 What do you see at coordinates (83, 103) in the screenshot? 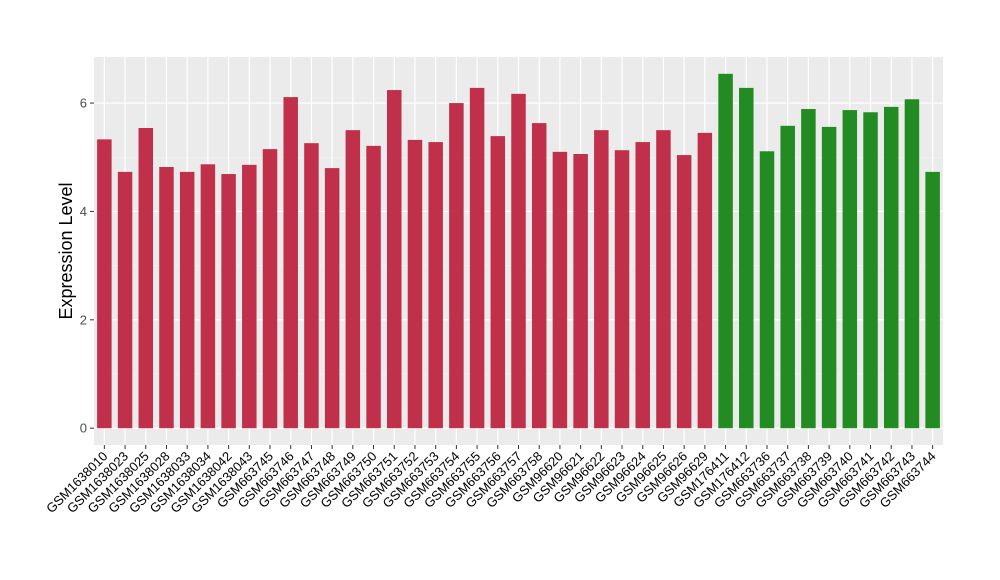
I see `y-tick-label: 6` at bounding box center [83, 103].